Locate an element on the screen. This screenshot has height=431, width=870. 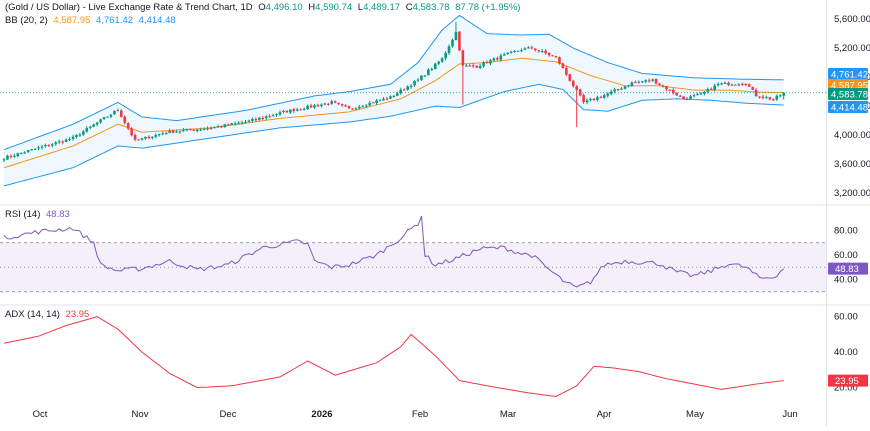
x-tick-label: Jun is located at coordinates (789, 414).